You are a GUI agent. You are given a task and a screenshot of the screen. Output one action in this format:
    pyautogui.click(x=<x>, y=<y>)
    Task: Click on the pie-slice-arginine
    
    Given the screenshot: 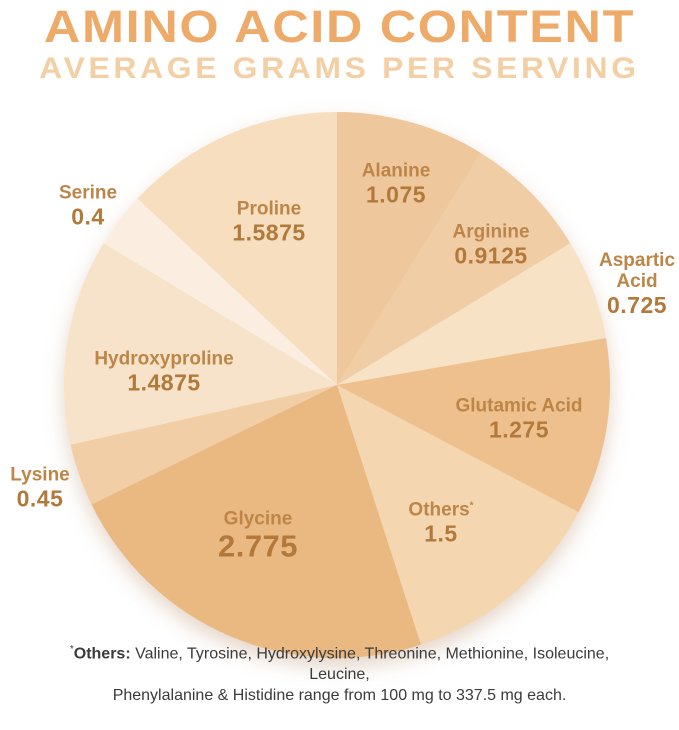 What is the action you would take?
    pyautogui.click(x=454, y=268)
    